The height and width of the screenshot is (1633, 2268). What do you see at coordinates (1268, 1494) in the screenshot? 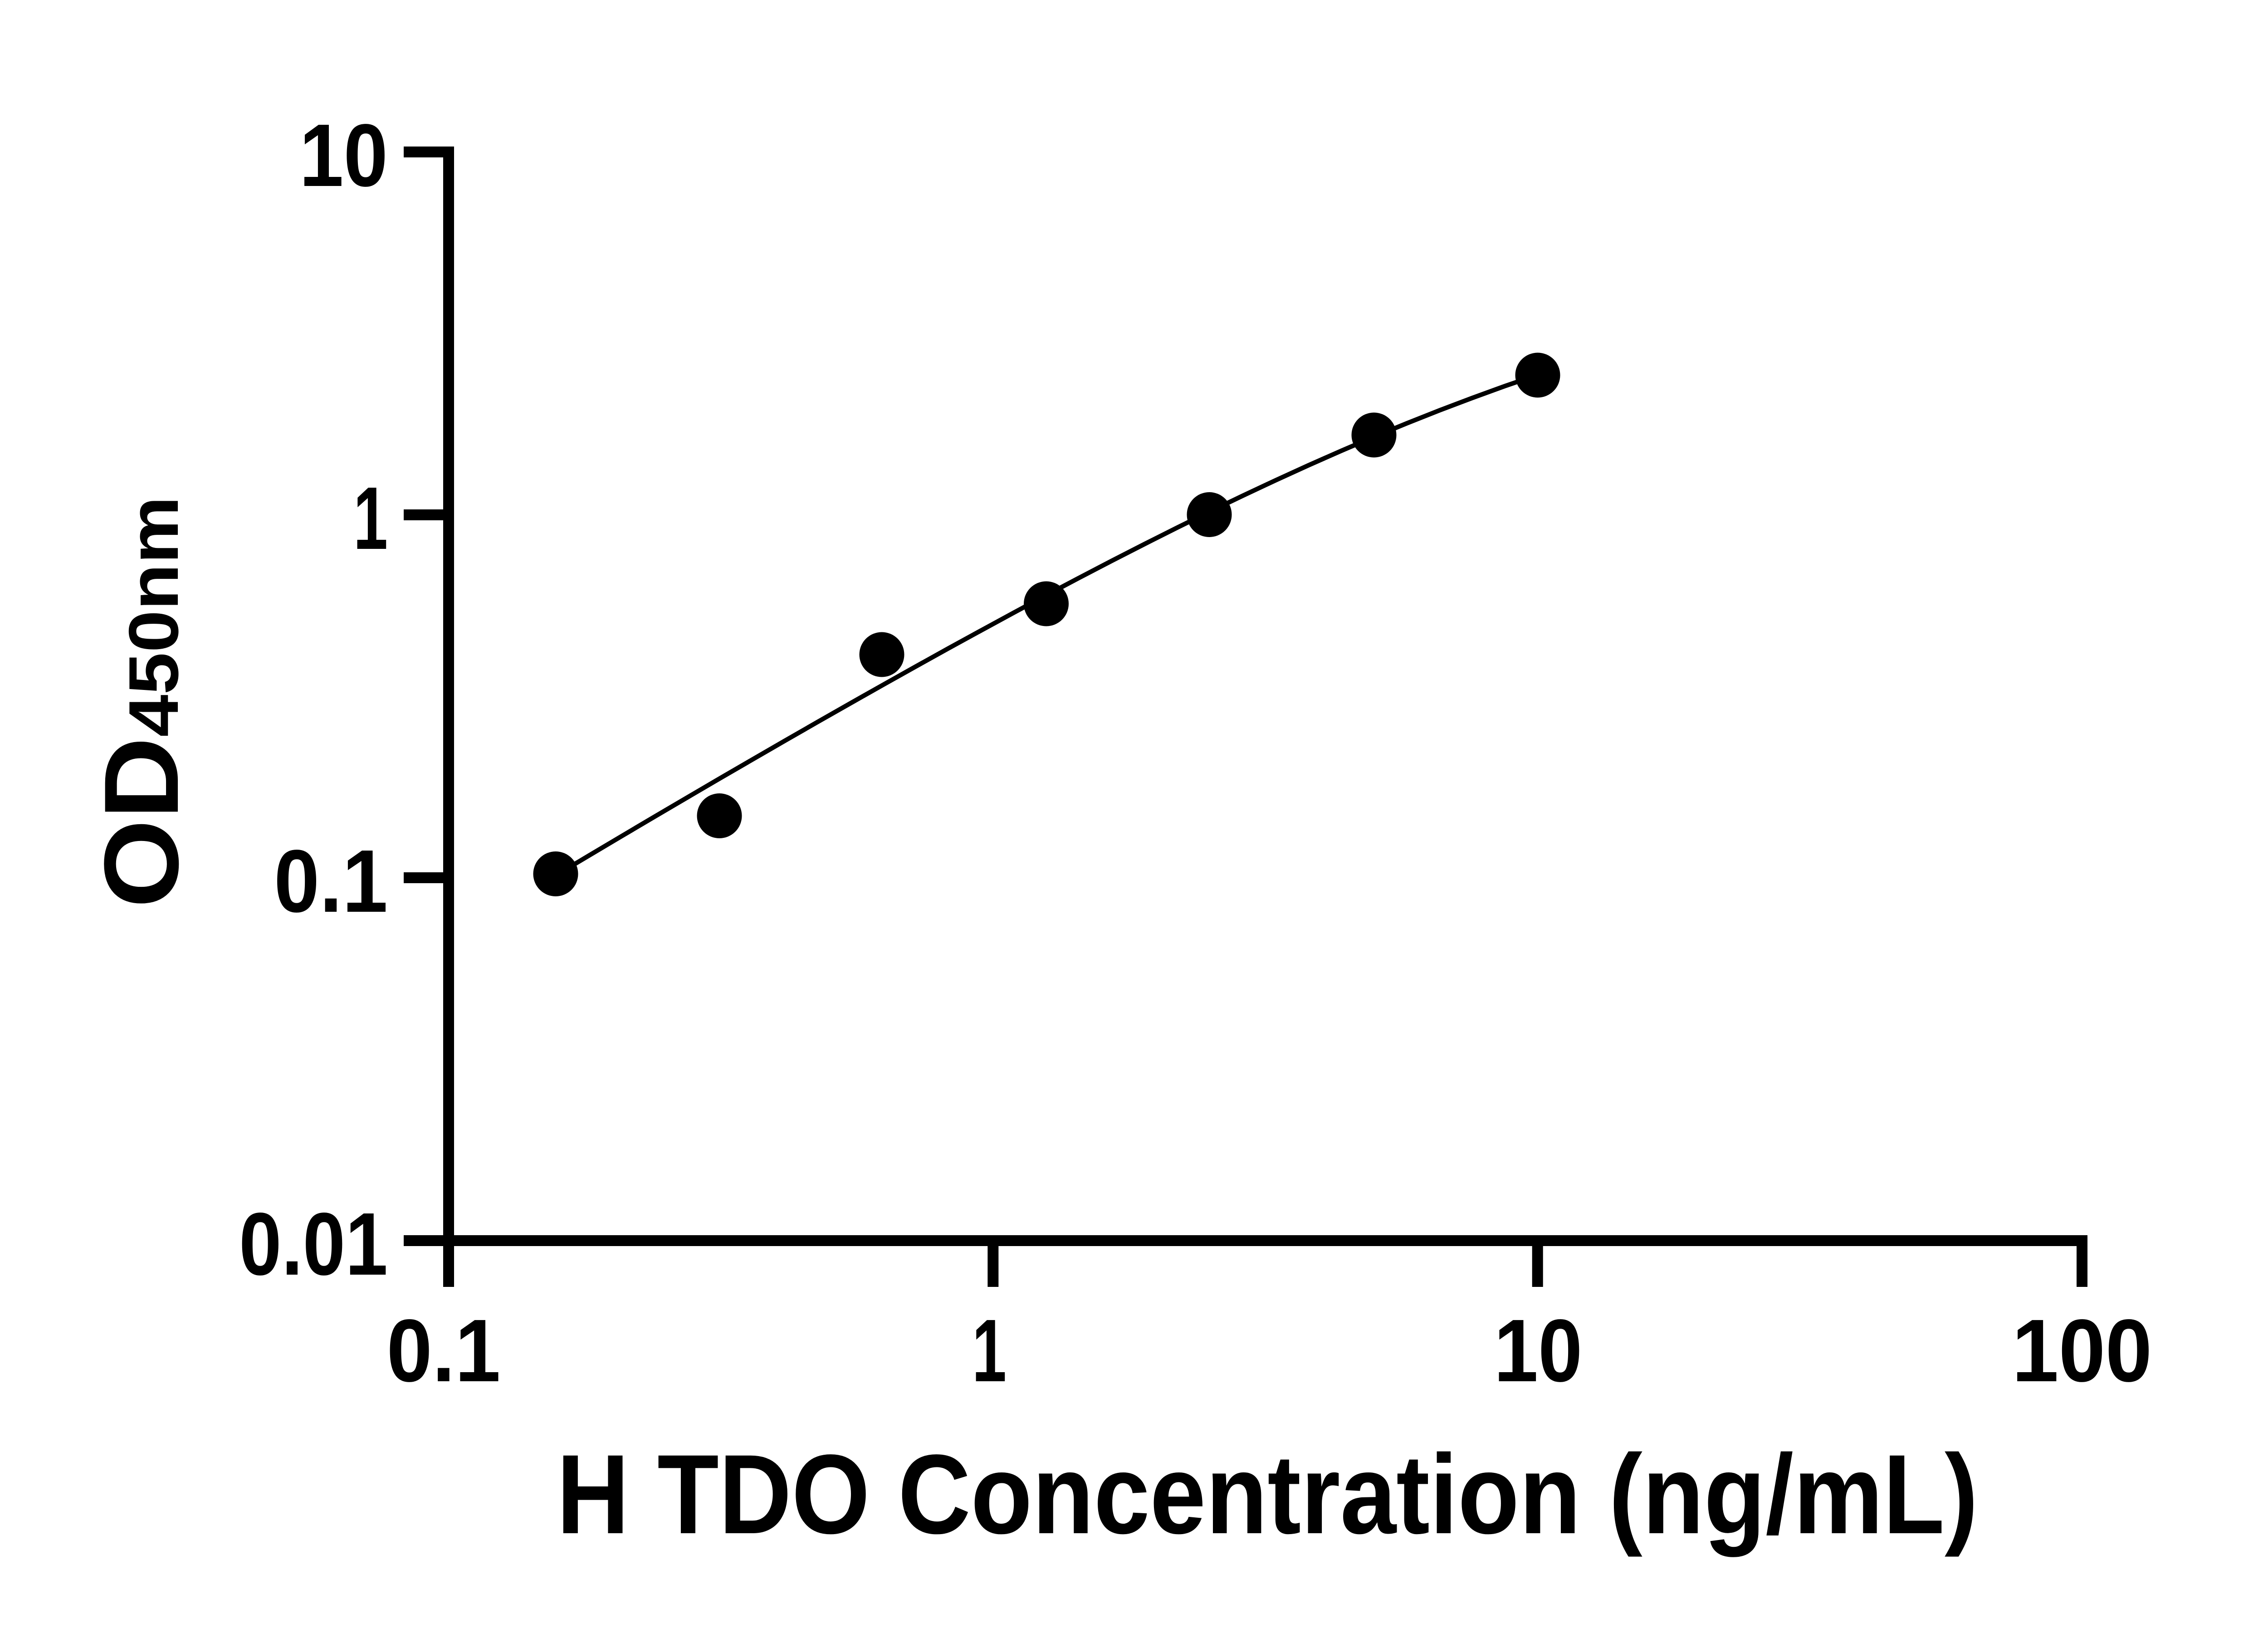
I see `svg-text: H TDO Concentration (ng/mL)` at bounding box center [1268, 1494].